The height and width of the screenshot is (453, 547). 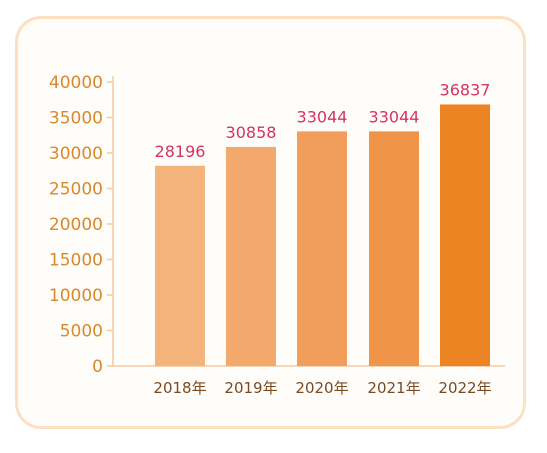 What do you see at coordinates (180, 265) in the screenshot?
I see `bar-2018年` at bounding box center [180, 265].